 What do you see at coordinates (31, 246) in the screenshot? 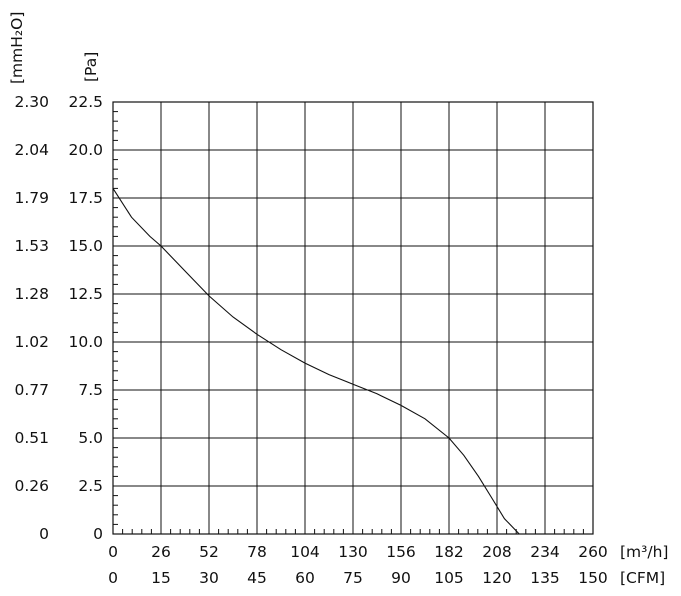
I see `y-secondary-tick-label: 1.53` at bounding box center [31, 246].